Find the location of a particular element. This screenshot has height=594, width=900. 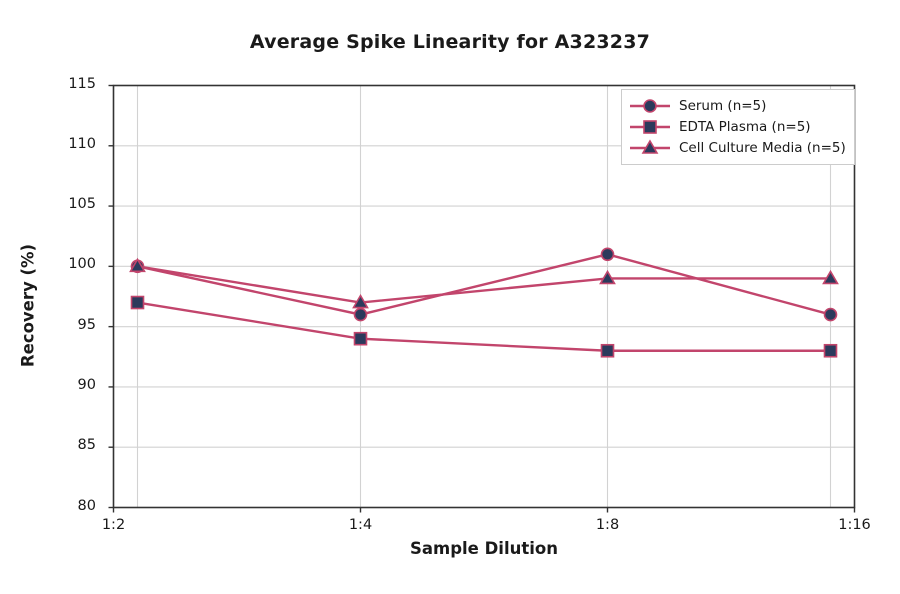

data-series is located at coordinates (484, 302).